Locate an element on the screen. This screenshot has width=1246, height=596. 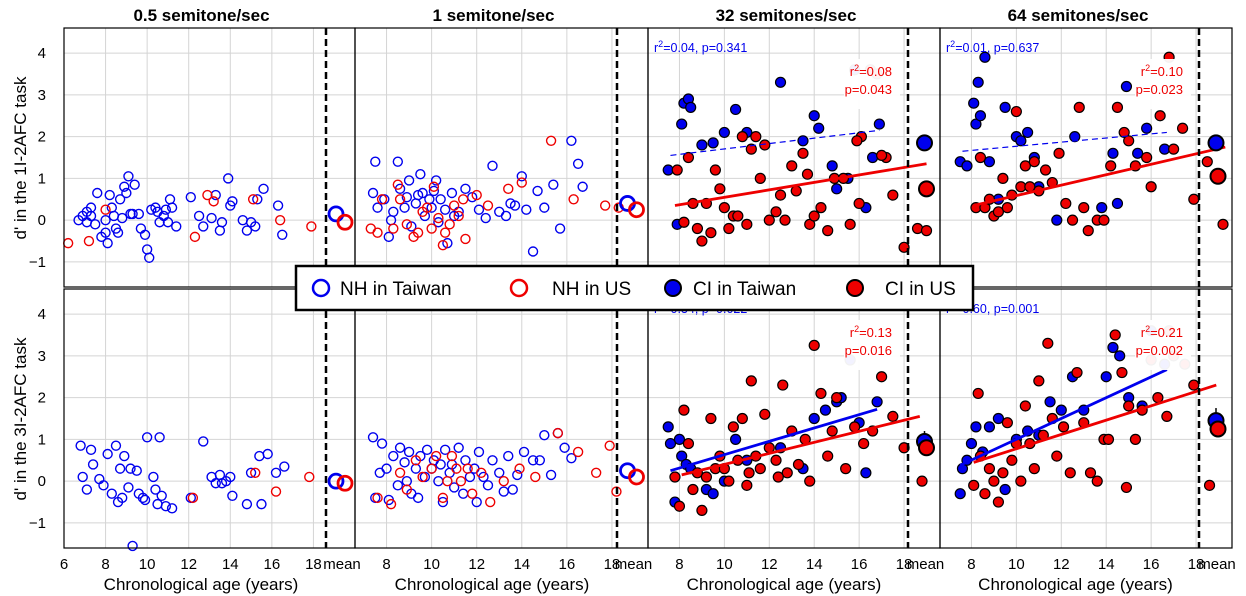
legend-label-ci-taiwan: CI in Taiwan is located at coordinates (744, 289).